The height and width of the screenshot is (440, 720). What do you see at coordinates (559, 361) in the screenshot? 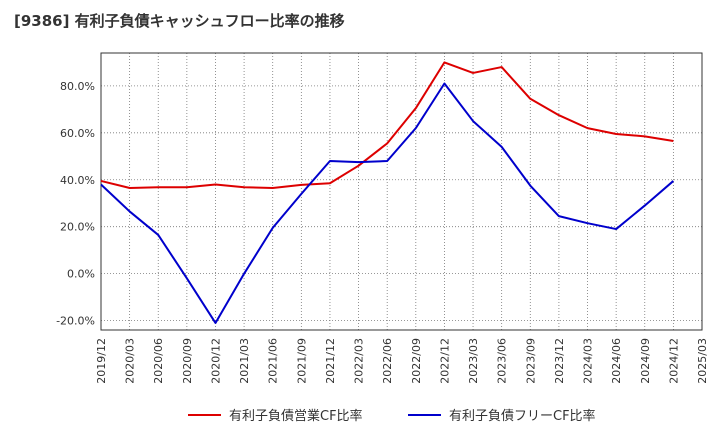
I see `x-tick-label: 2023/12` at bounding box center [559, 361].